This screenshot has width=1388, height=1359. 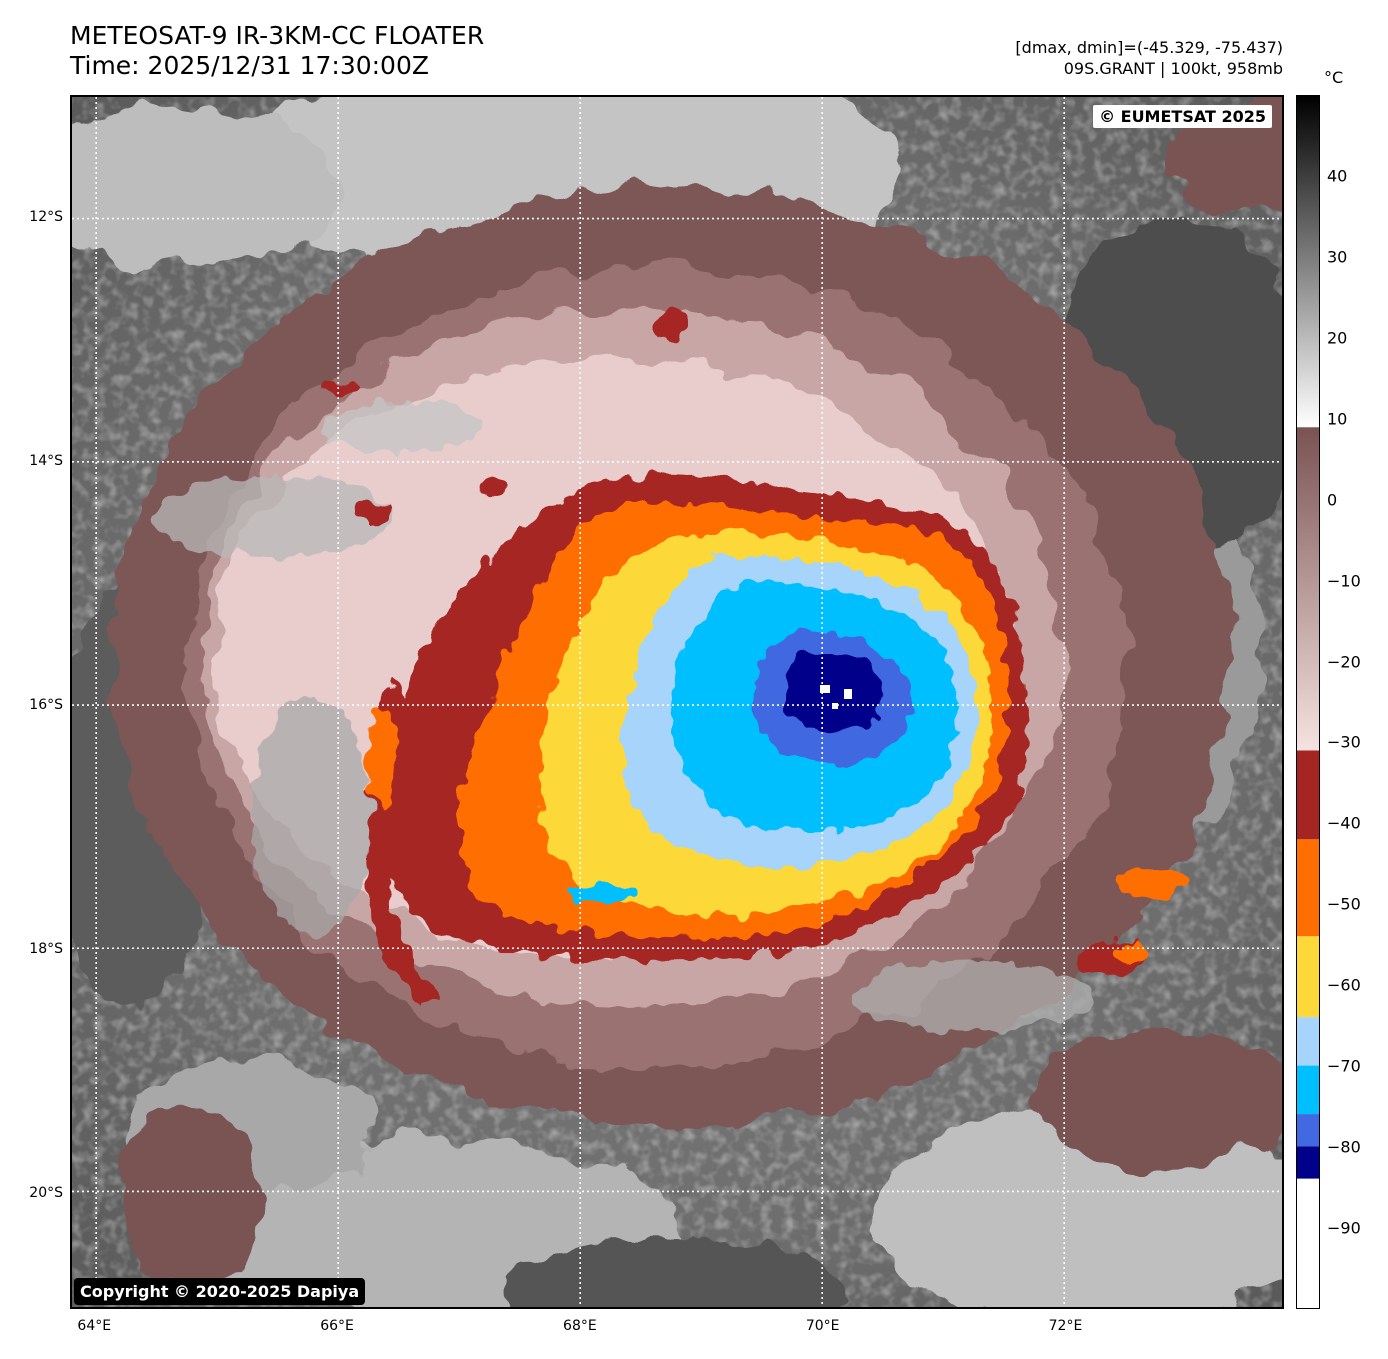 What do you see at coordinates (1344, 1066) in the screenshot?
I see `colorbar-tick-label: −70` at bounding box center [1344, 1066].